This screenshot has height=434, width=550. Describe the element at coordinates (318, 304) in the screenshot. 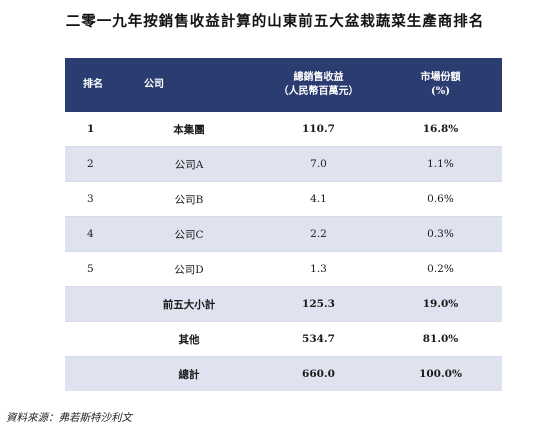

I see `revenue-cell: 125.3` at that location.